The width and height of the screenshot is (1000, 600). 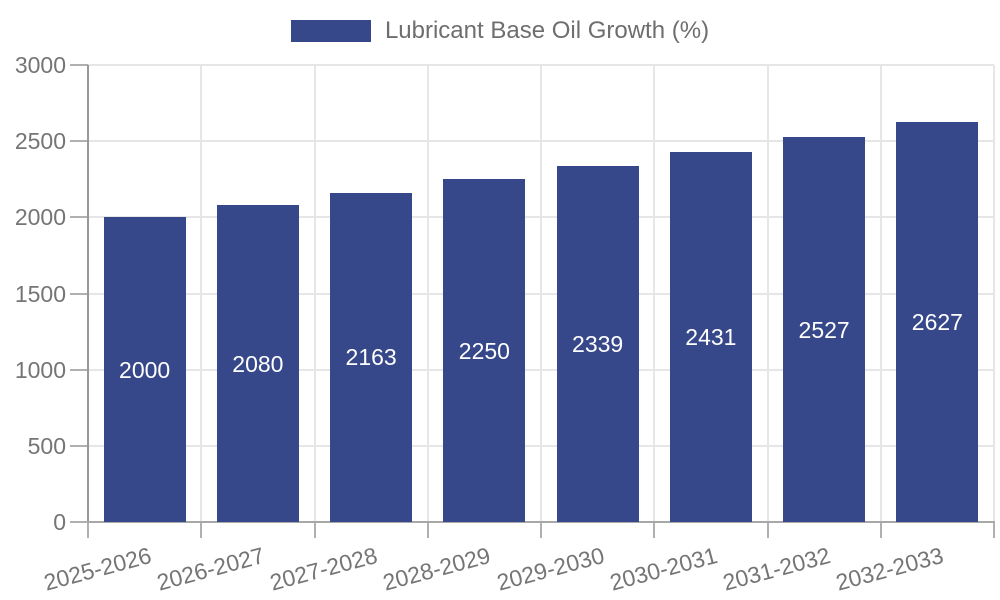 What do you see at coordinates (40, 369) in the screenshot?
I see `y-axis-label: 1000` at bounding box center [40, 369].